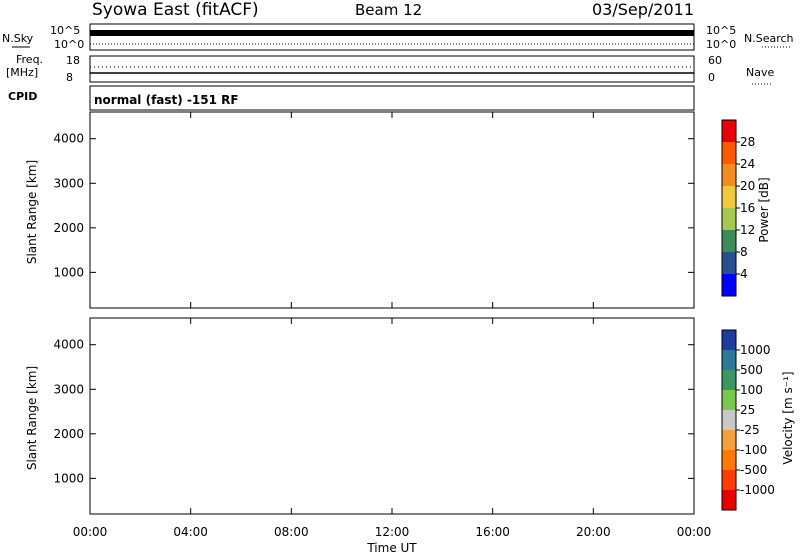  Describe the element at coordinates (757, 490) in the screenshot. I see `velocity-cbar-label: -1000` at that location.